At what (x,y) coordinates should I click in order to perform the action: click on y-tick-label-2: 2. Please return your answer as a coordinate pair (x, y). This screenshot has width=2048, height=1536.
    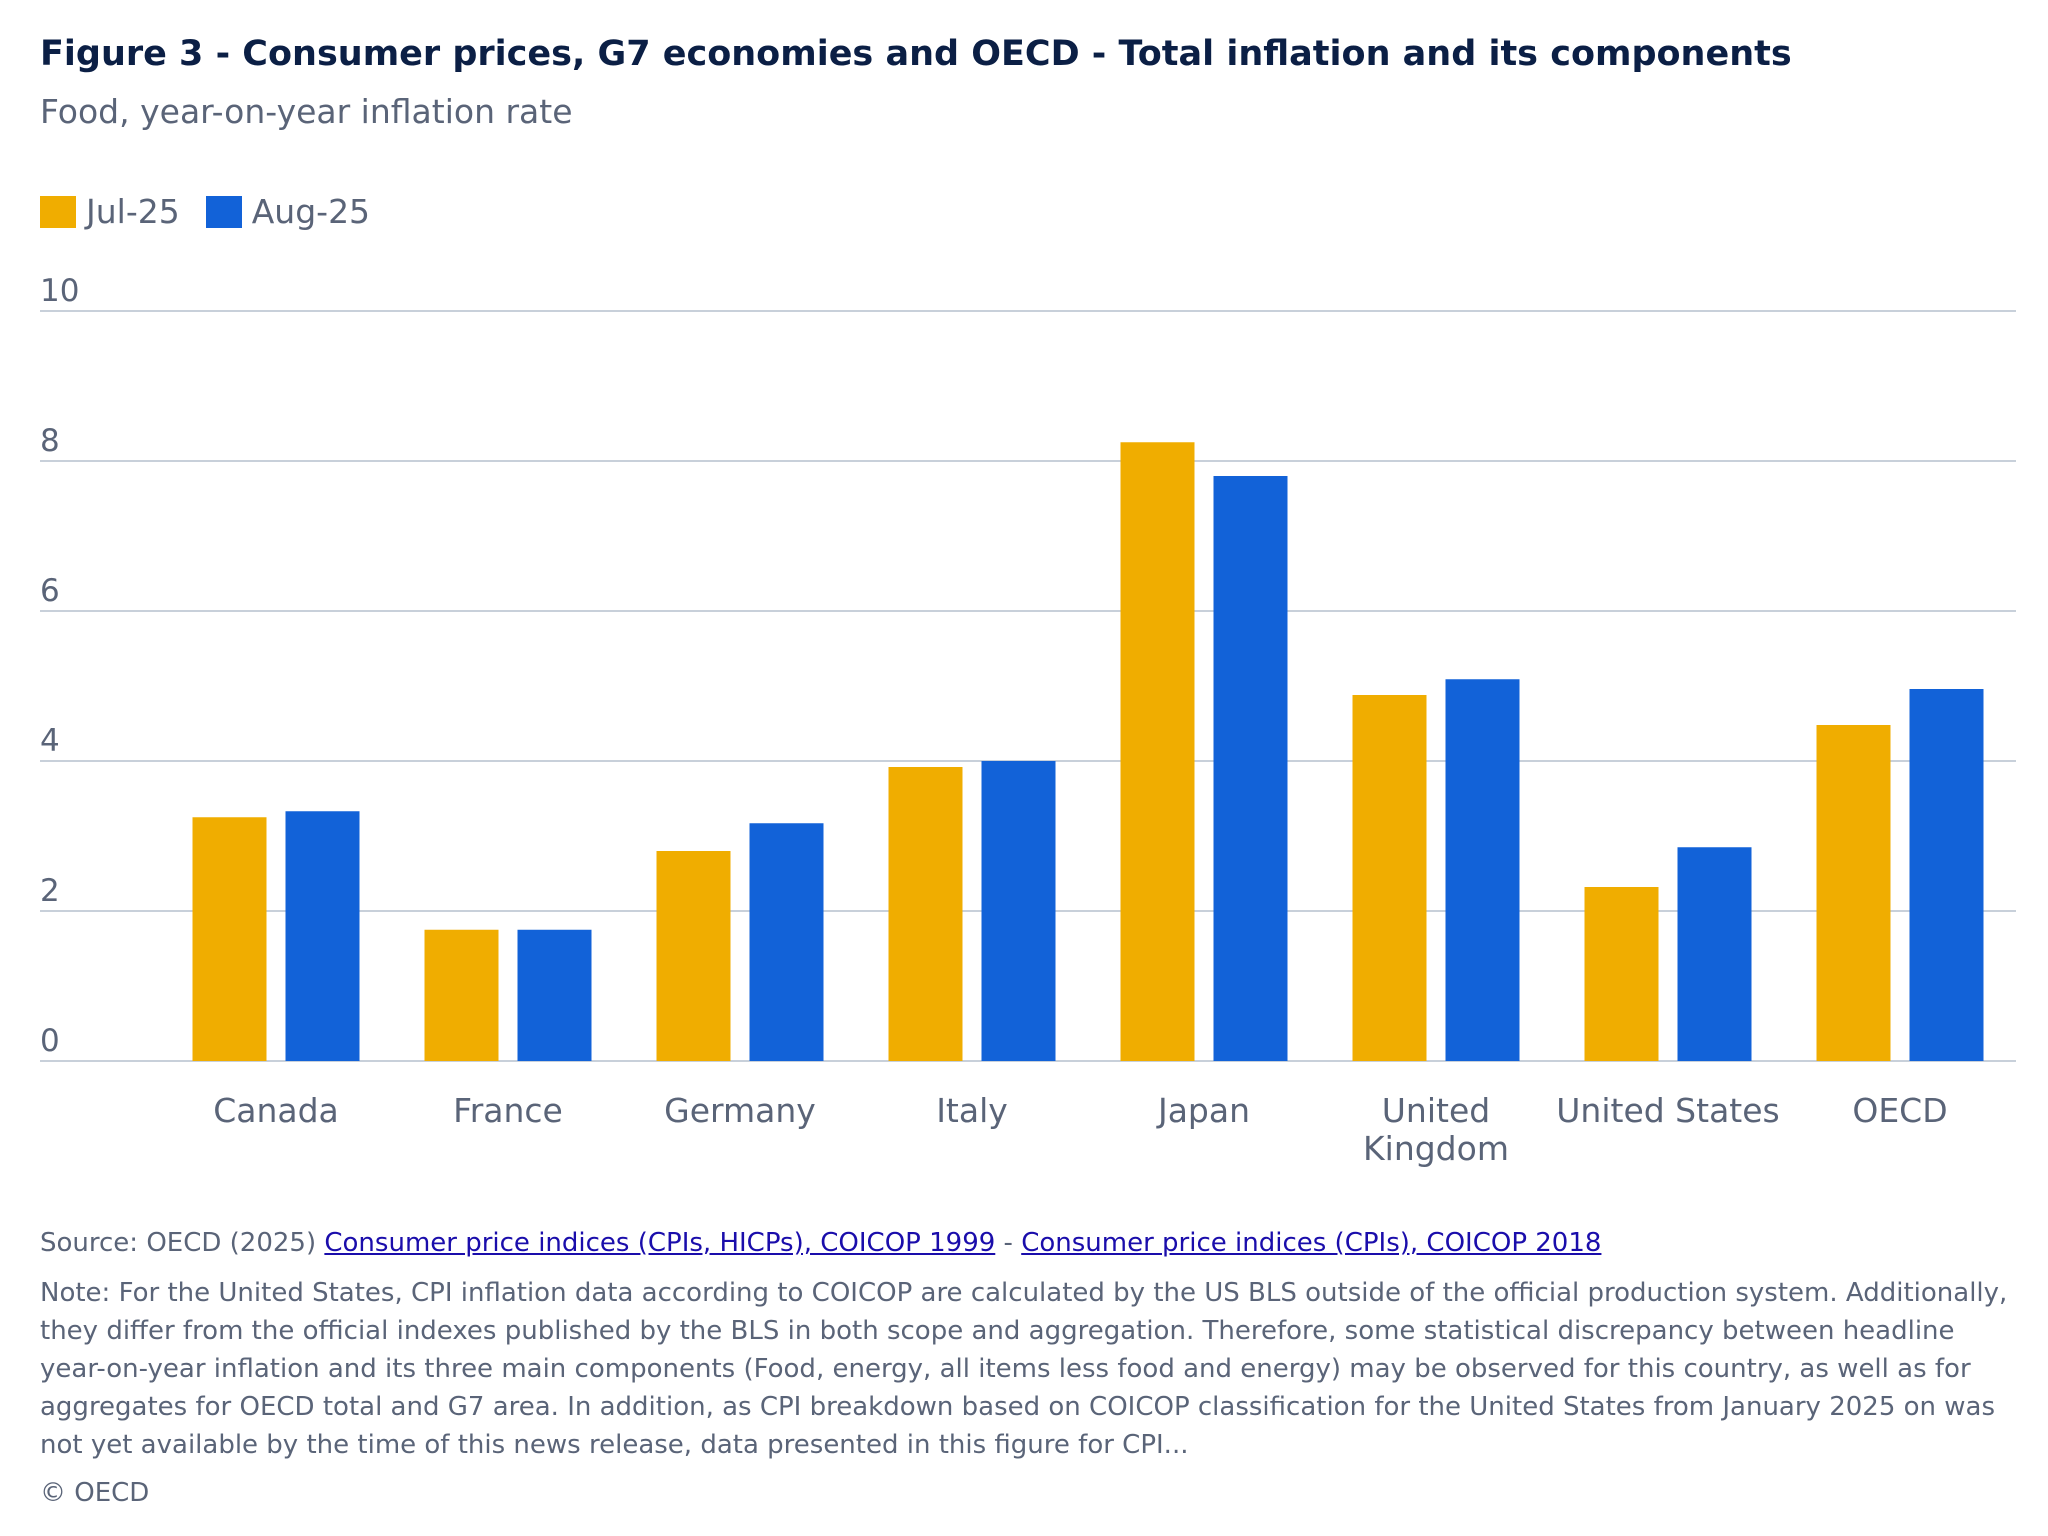
    Looking at the image, I should click on (50, 891).